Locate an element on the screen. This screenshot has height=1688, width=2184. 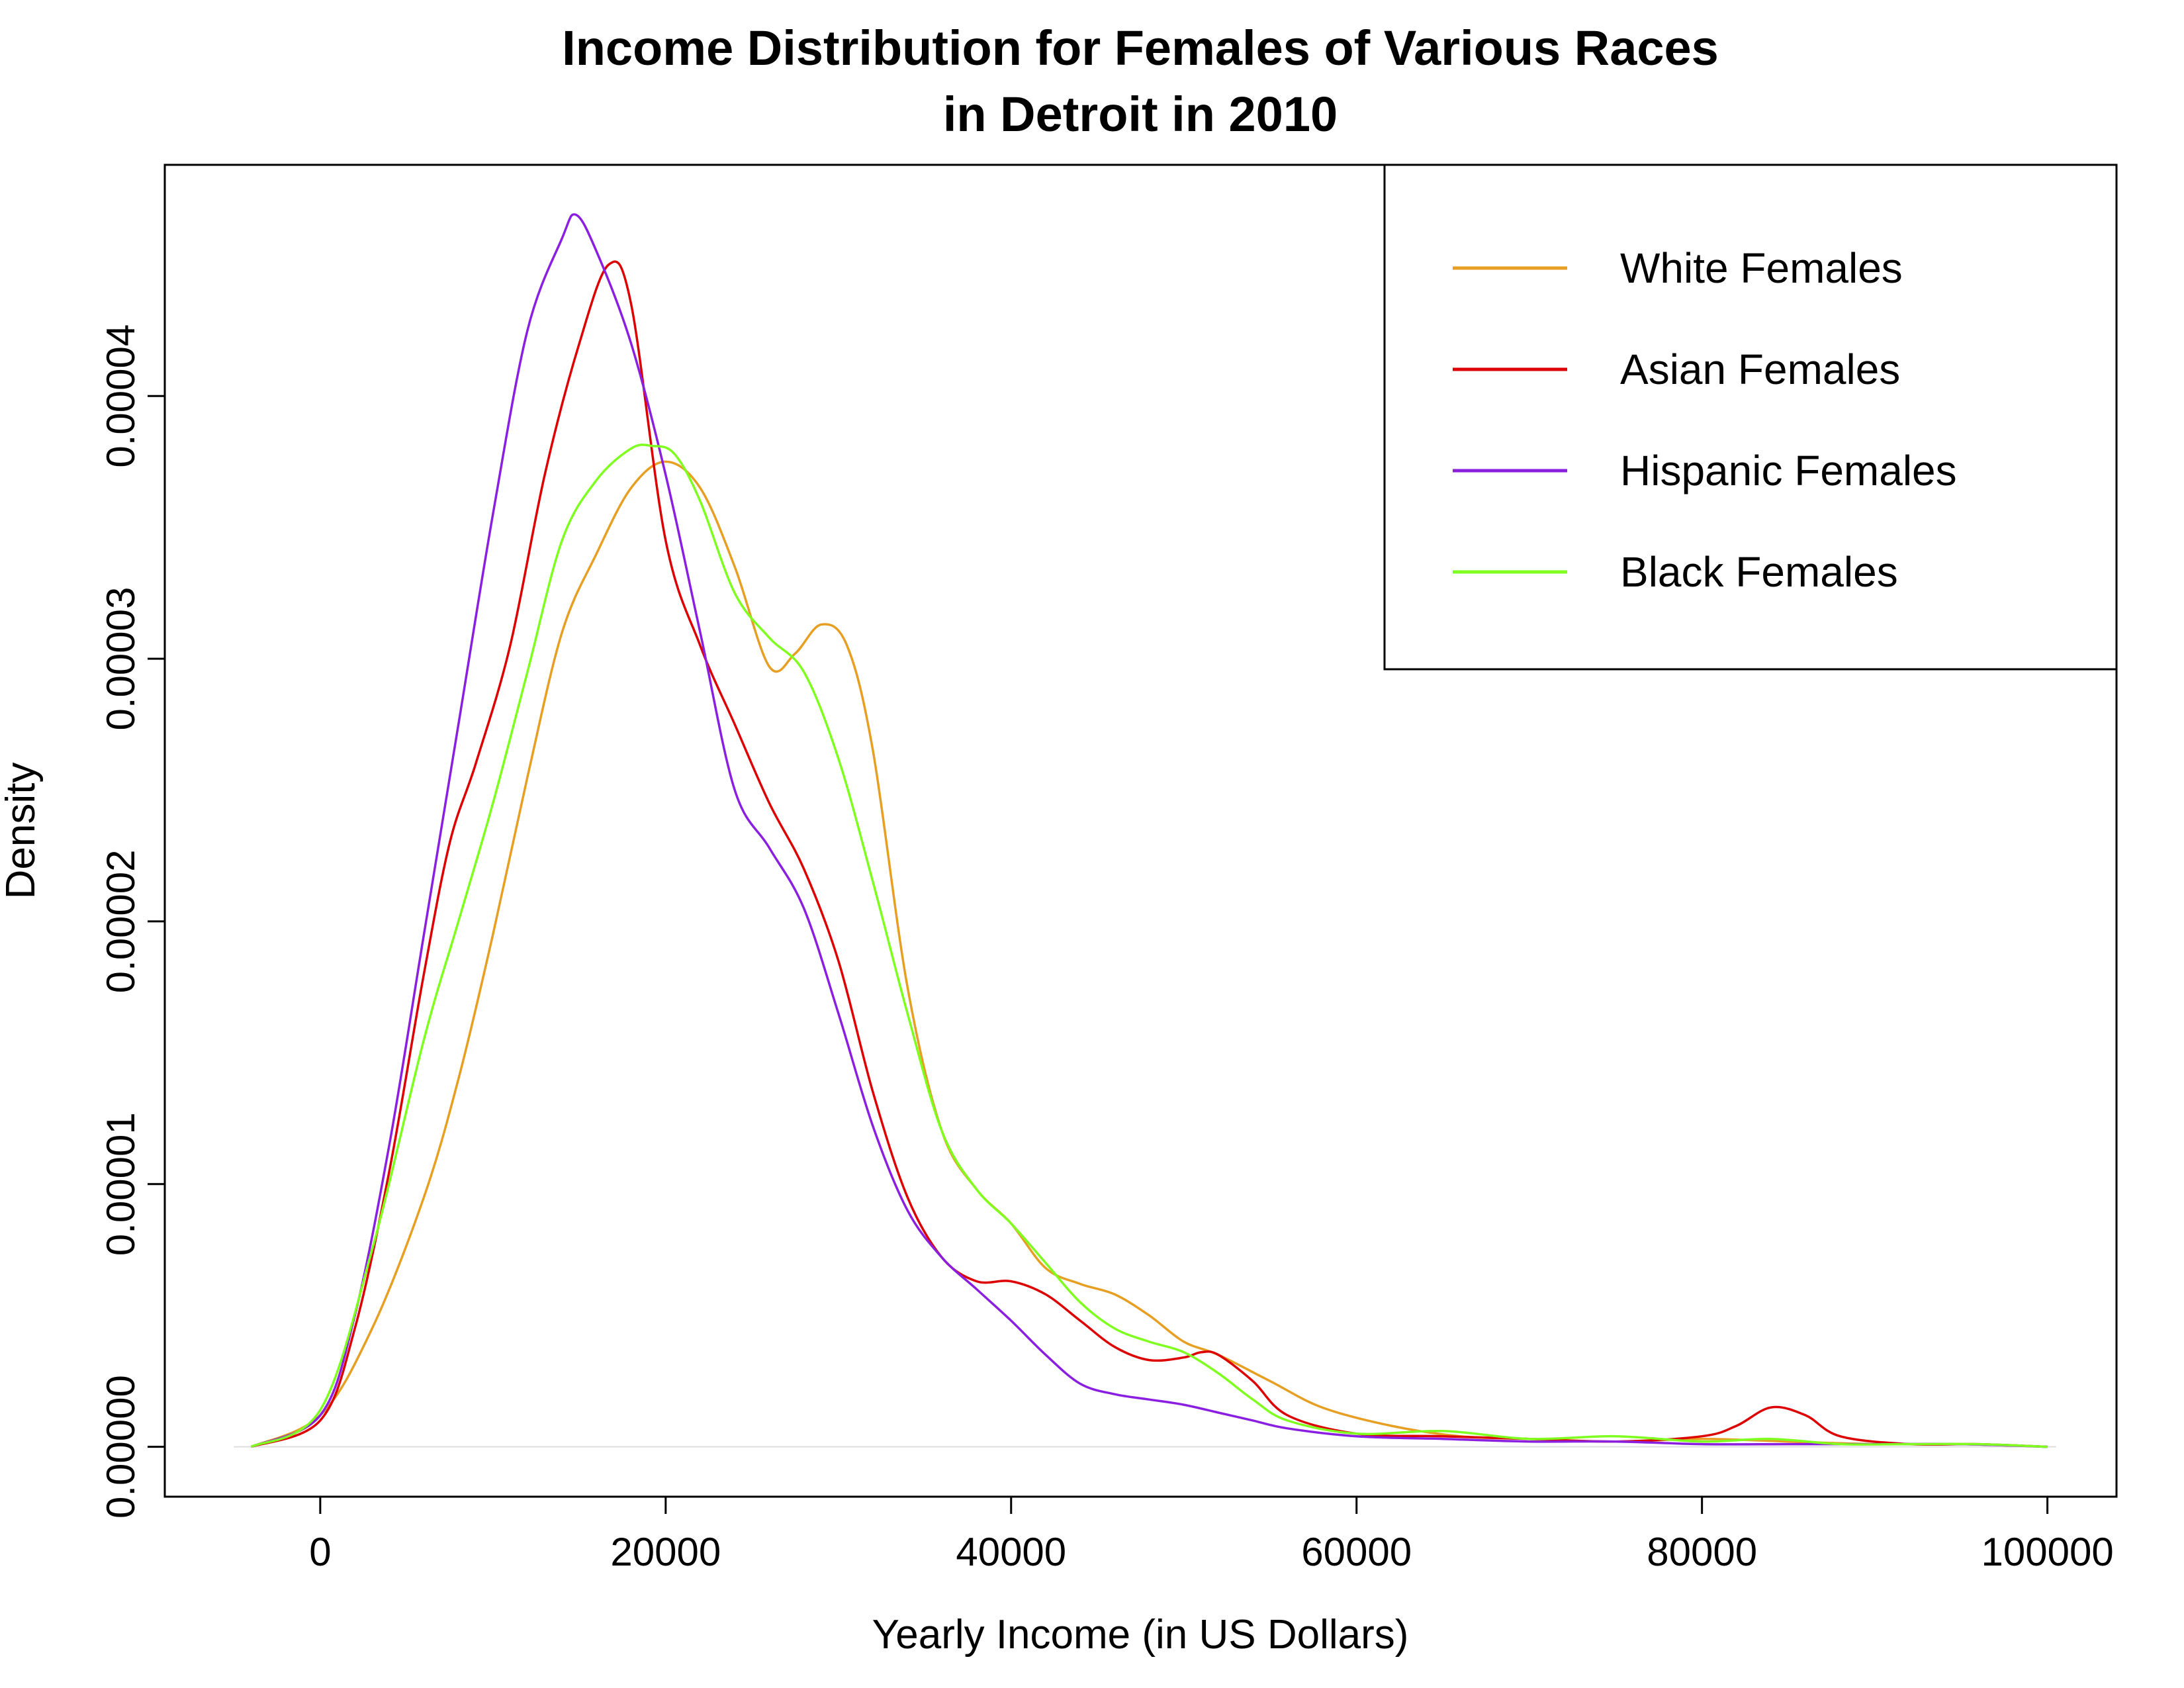
chart-subtitle: in Detroit in 2010 is located at coordinates (1140, 114).